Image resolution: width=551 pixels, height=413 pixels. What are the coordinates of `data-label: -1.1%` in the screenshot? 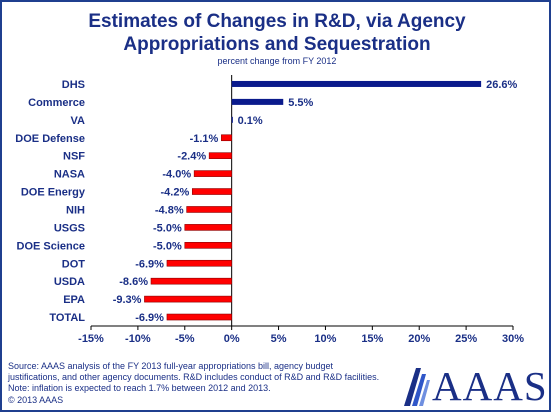 It's located at (204, 139).